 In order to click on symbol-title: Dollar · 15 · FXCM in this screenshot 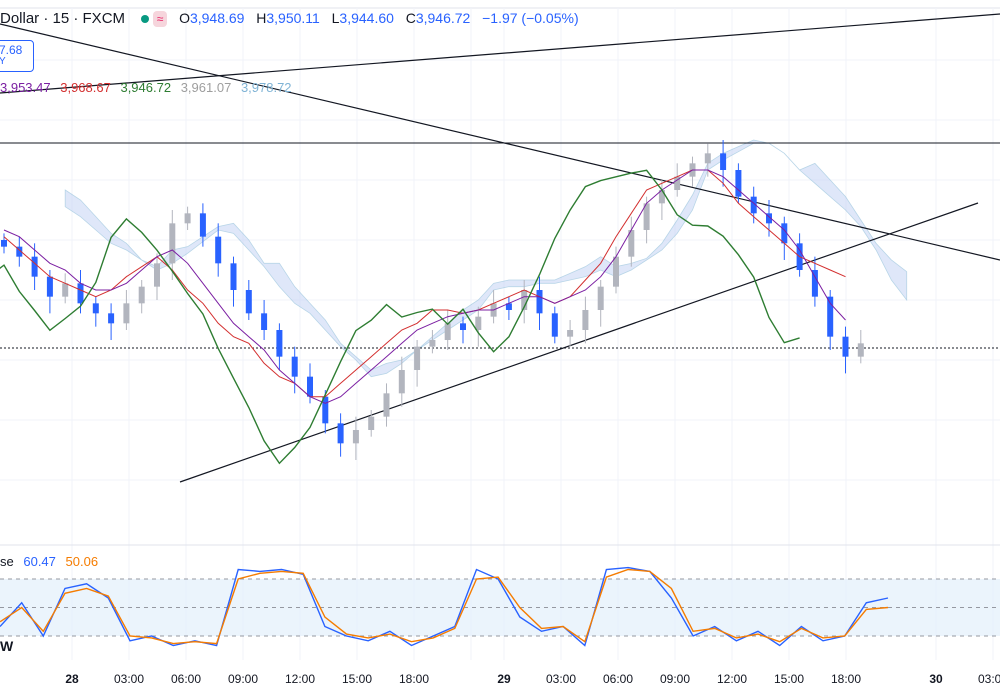, I will do `click(63, 18)`.